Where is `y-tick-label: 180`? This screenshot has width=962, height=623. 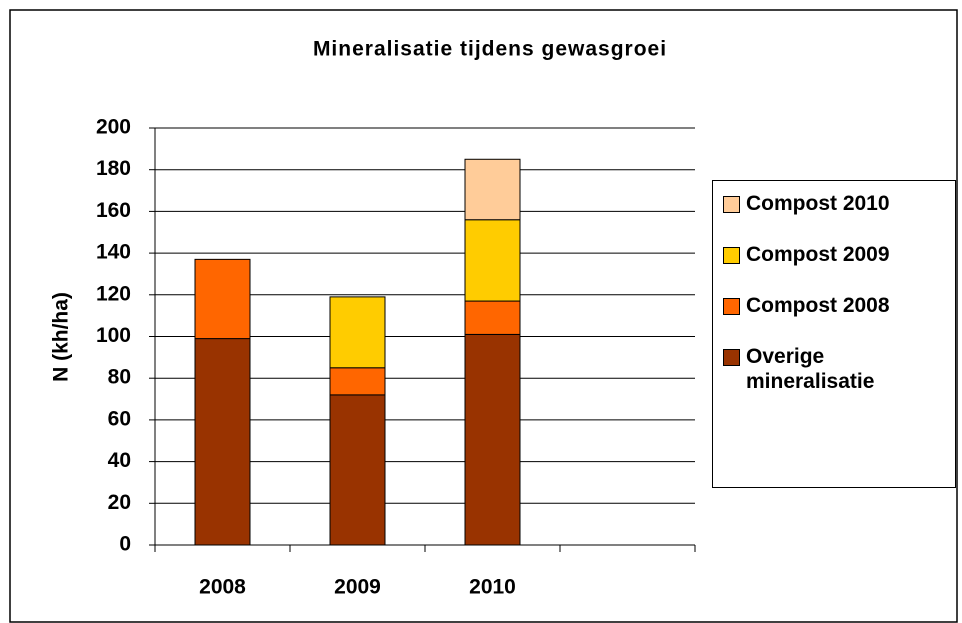 y-tick-label: 180 is located at coordinates (113, 168).